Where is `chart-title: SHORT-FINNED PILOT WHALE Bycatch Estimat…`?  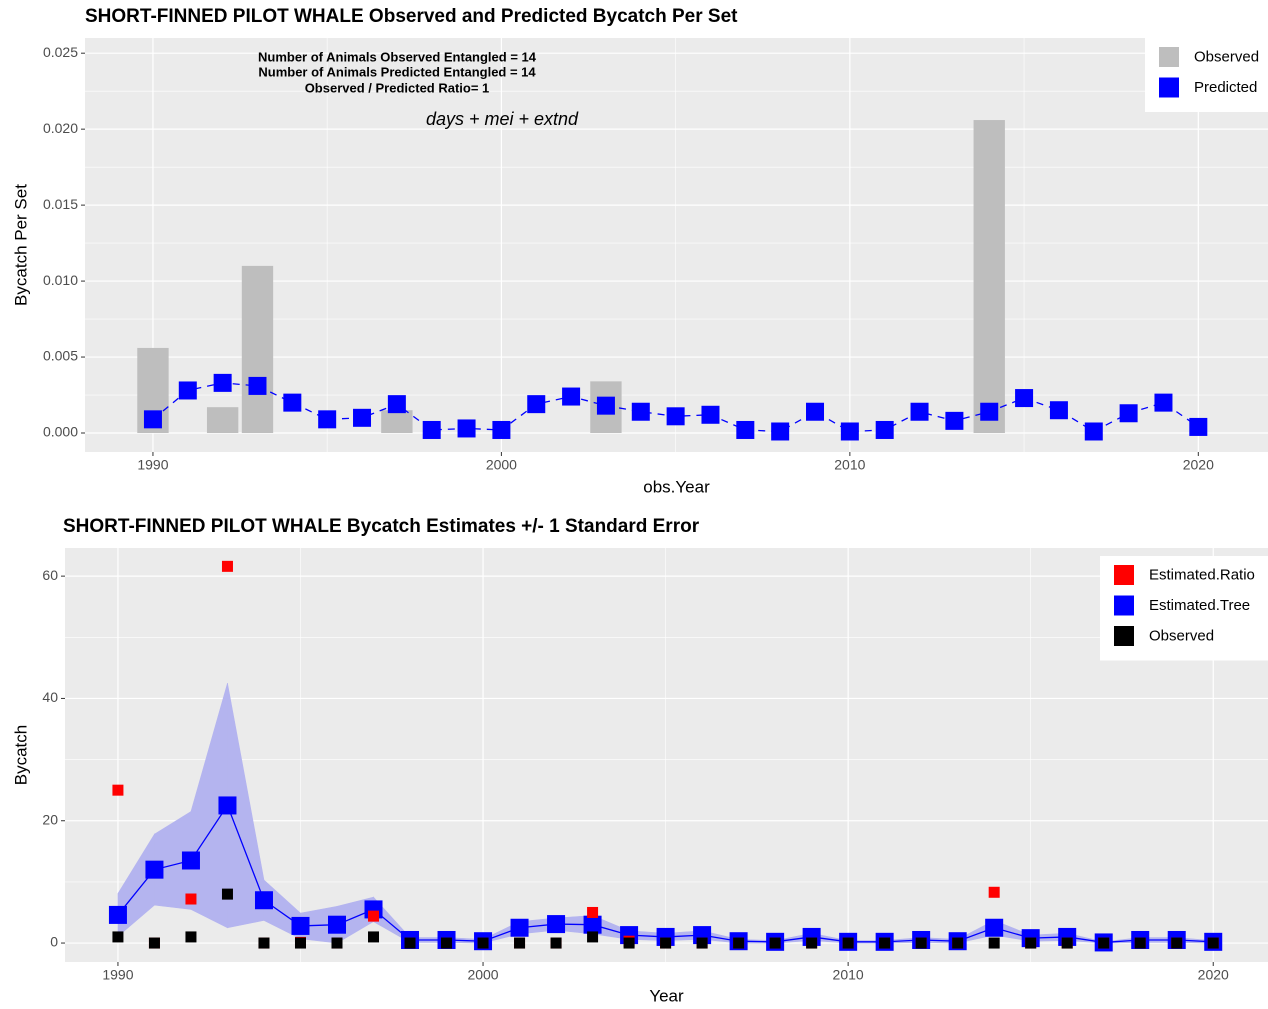
chart-title: SHORT-FINNED PILOT WHALE Bycatch Estimat… is located at coordinates (381, 526).